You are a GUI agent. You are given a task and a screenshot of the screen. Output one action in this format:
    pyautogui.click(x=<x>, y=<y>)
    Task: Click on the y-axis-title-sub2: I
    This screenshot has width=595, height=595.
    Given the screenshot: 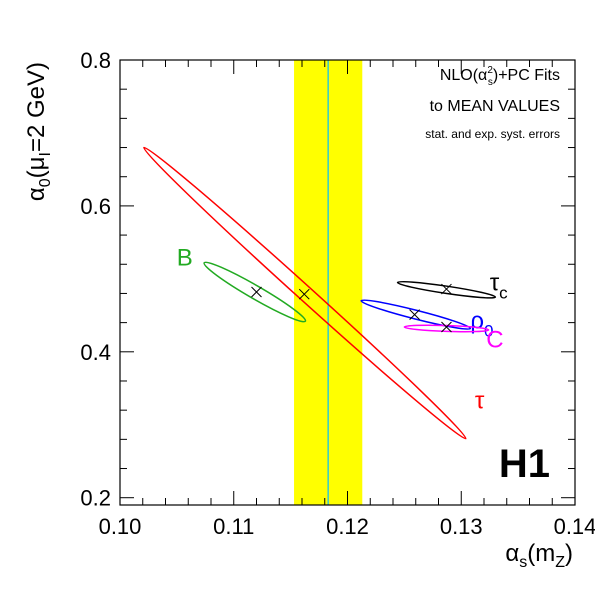 What is the action you would take?
    pyautogui.click(x=45, y=154)
    